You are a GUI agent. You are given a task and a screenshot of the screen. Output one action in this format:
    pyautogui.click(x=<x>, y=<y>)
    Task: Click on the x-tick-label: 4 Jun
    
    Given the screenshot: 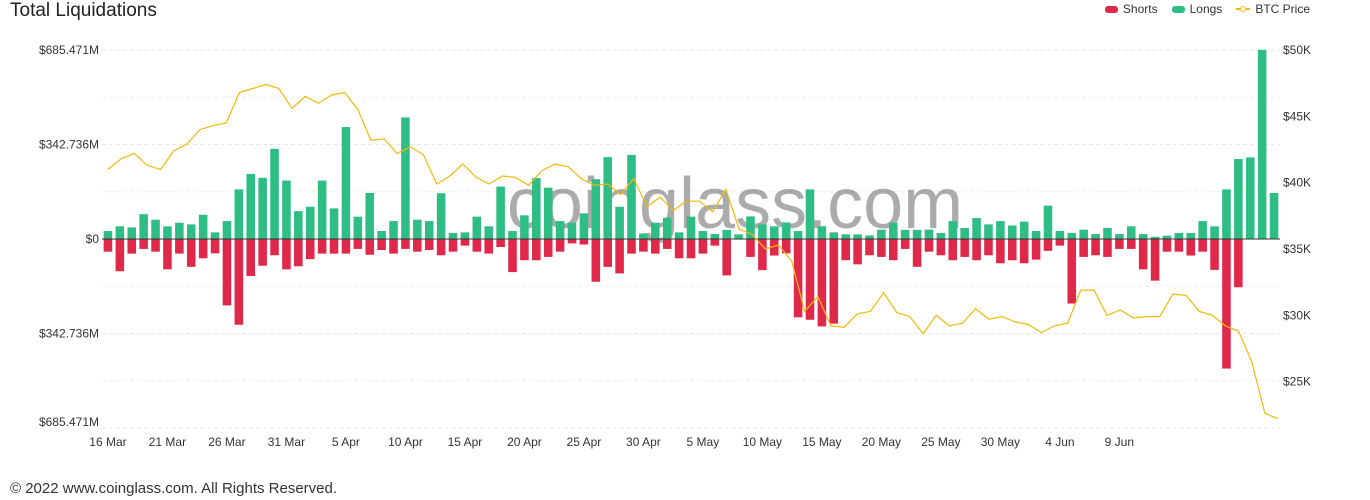 What is the action you would take?
    pyautogui.click(x=1059, y=442)
    